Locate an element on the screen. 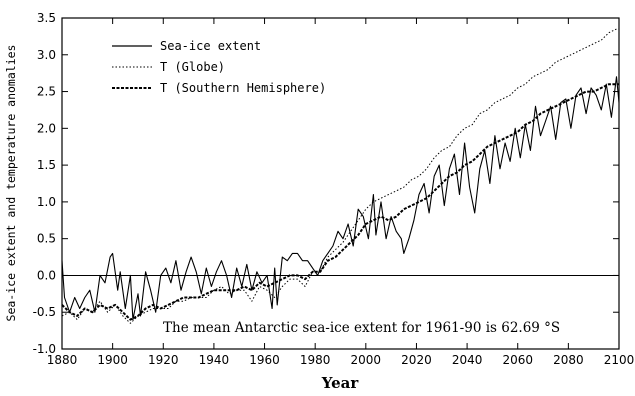 This screenshot has width=635, height=396. x-tick-label: 1900 is located at coordinates (112, 360).